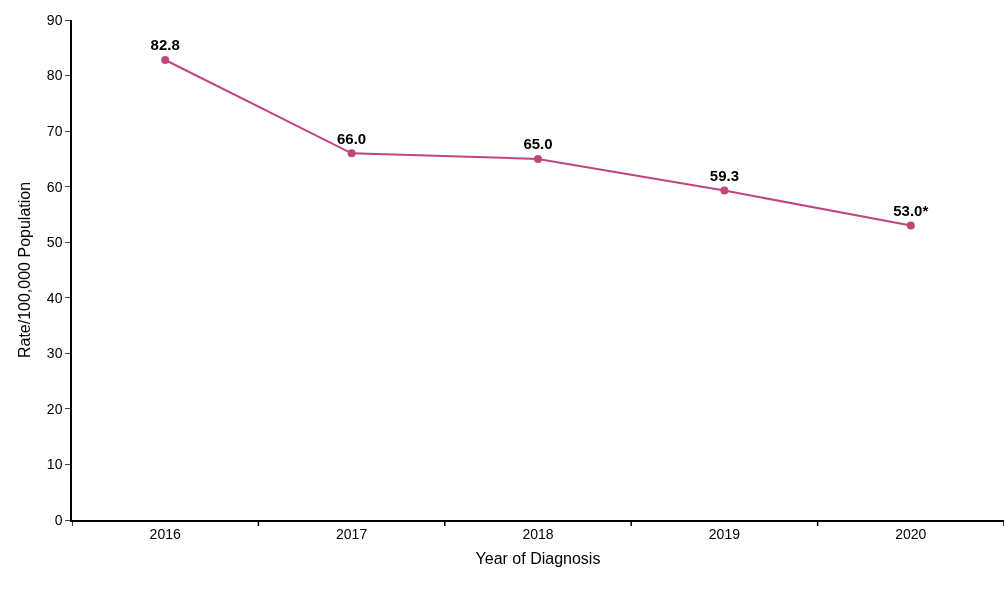 This screenshot has height=590, width=1006. I want to click on data-label: 53.0*, so click(911, 210).